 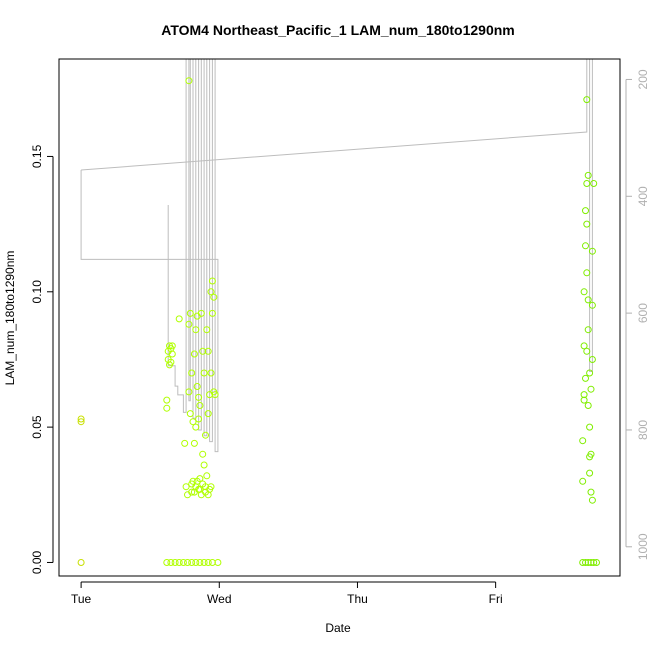 What do you see at coordinates (287, 593) in the screenshot?
I see `x-axis: Tue Wed Thu Fri` at bounding box center [287, 593].